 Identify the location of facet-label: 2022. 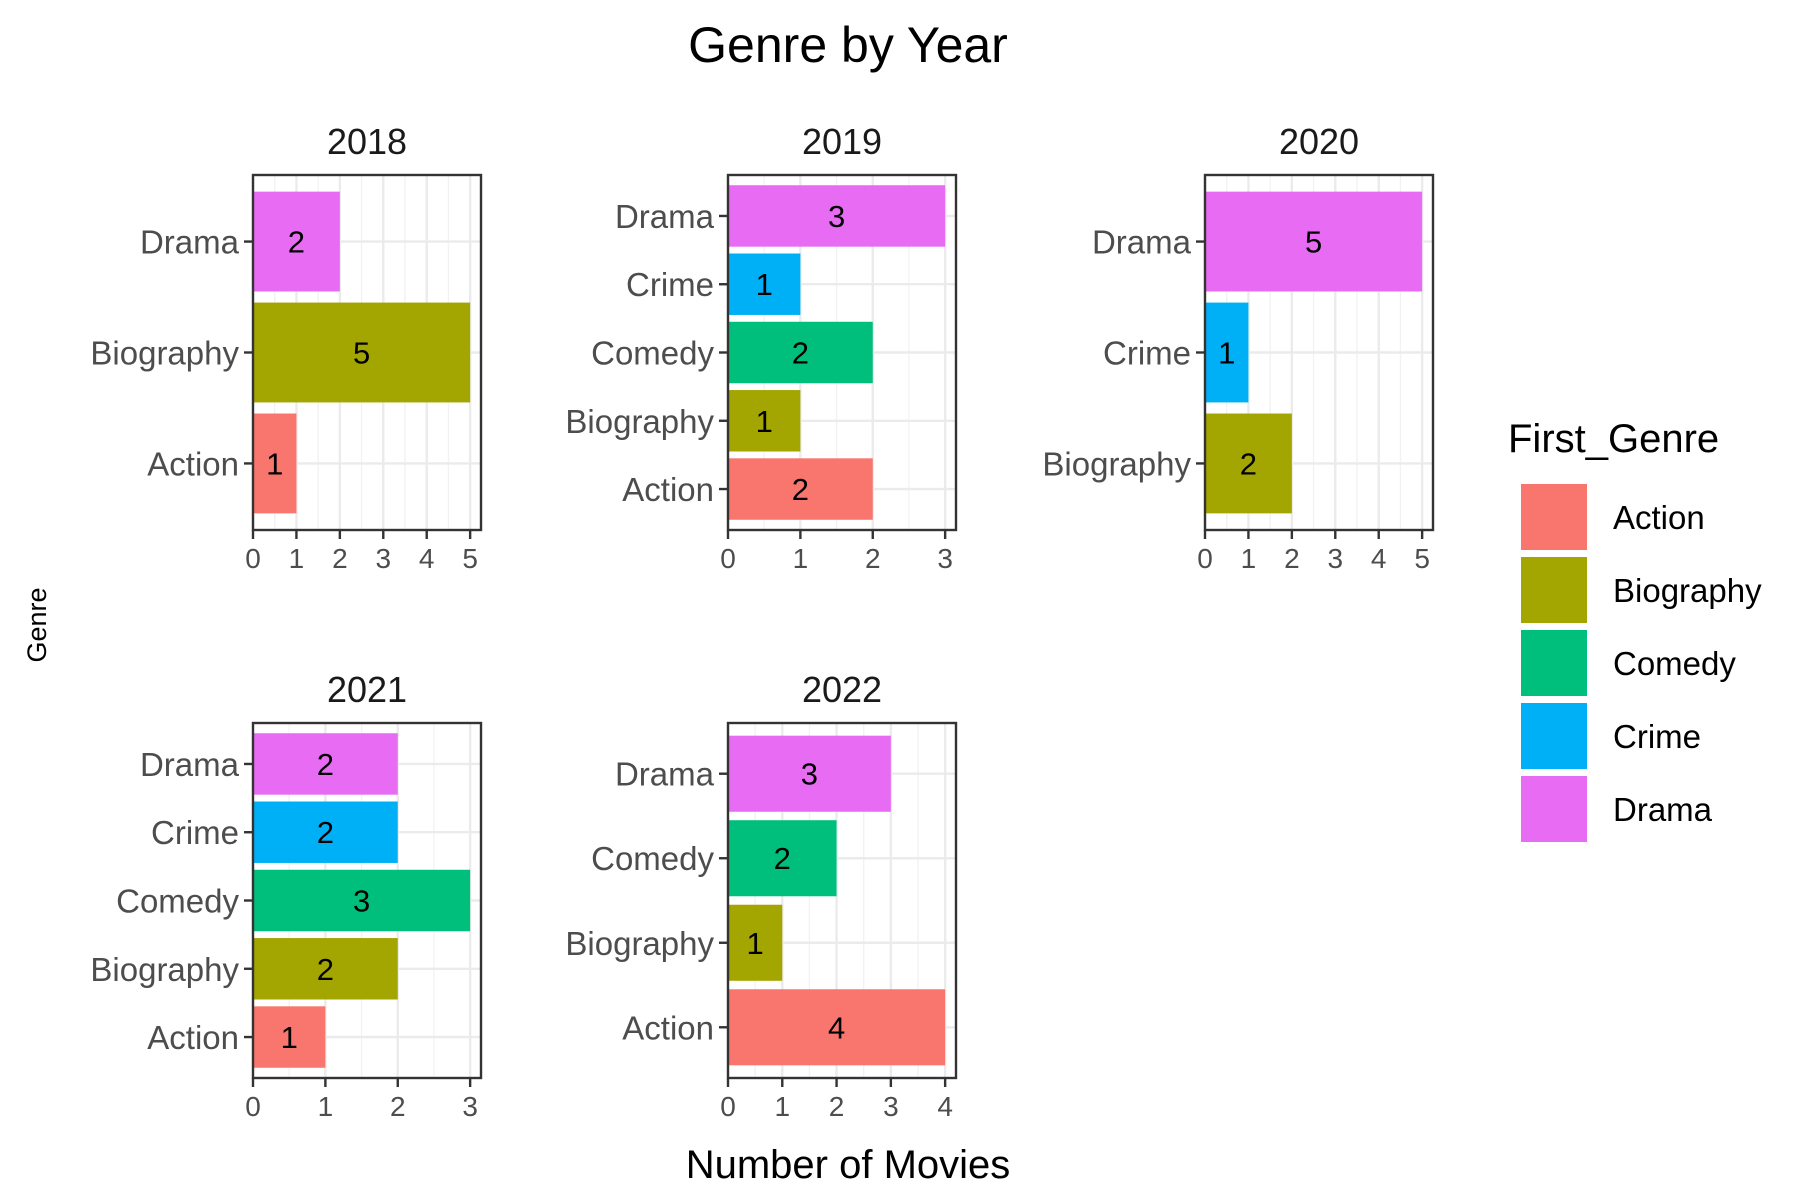
(842, 689).